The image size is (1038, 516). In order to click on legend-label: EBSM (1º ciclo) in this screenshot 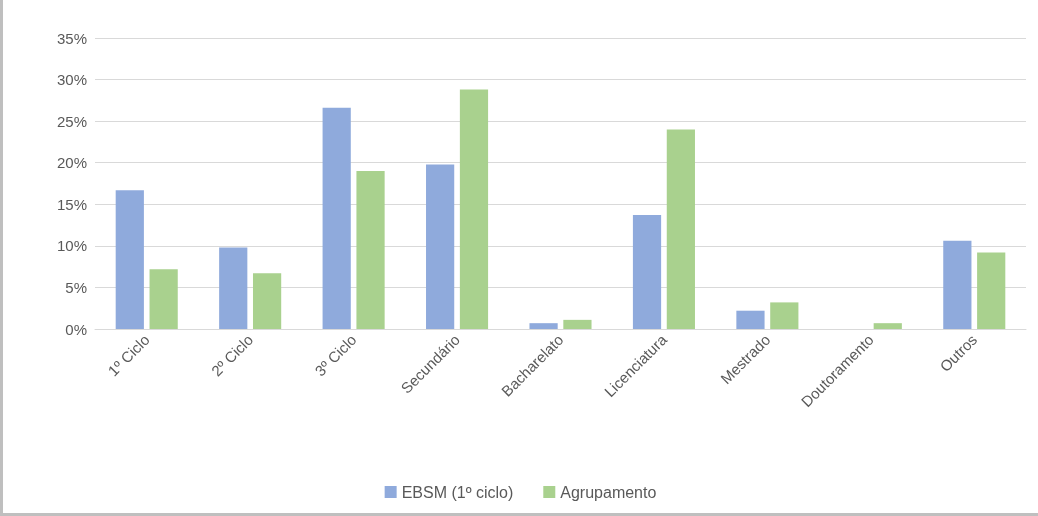, I will do `click(457, 492)`.